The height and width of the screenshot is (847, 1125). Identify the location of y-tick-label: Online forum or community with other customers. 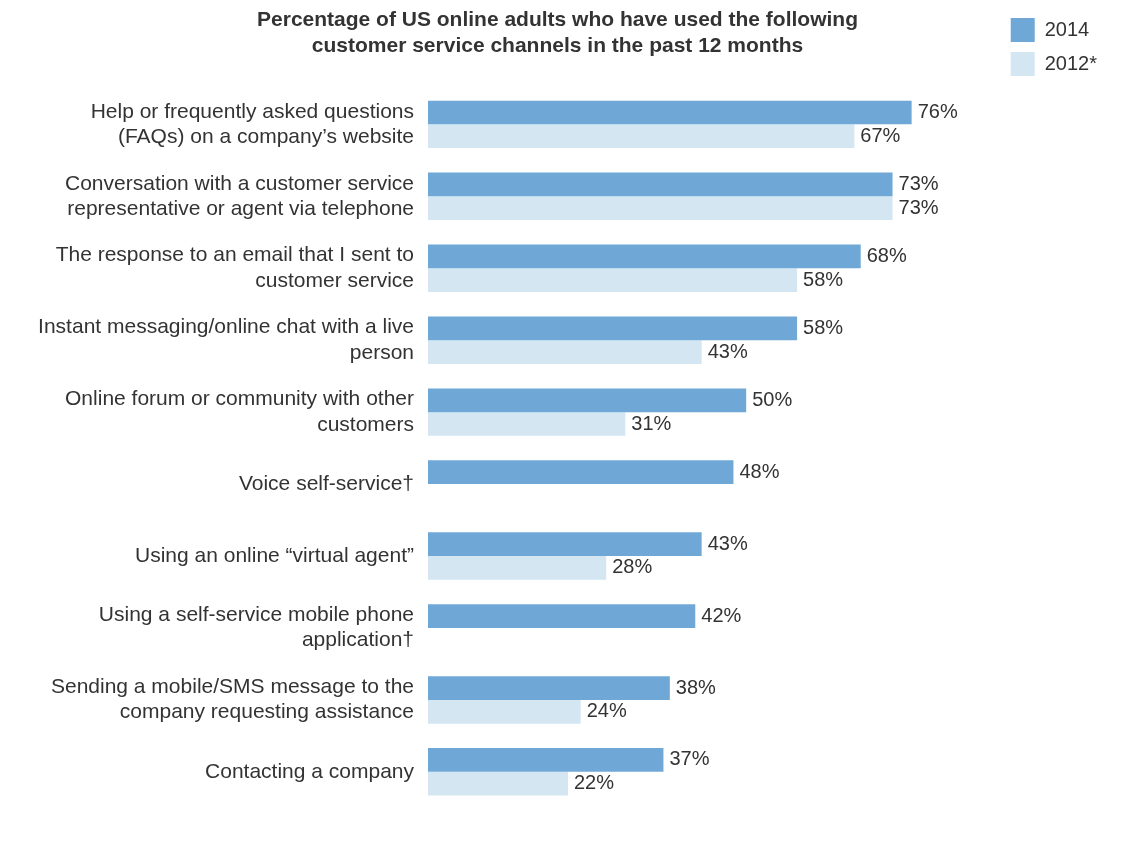
(239, 410).